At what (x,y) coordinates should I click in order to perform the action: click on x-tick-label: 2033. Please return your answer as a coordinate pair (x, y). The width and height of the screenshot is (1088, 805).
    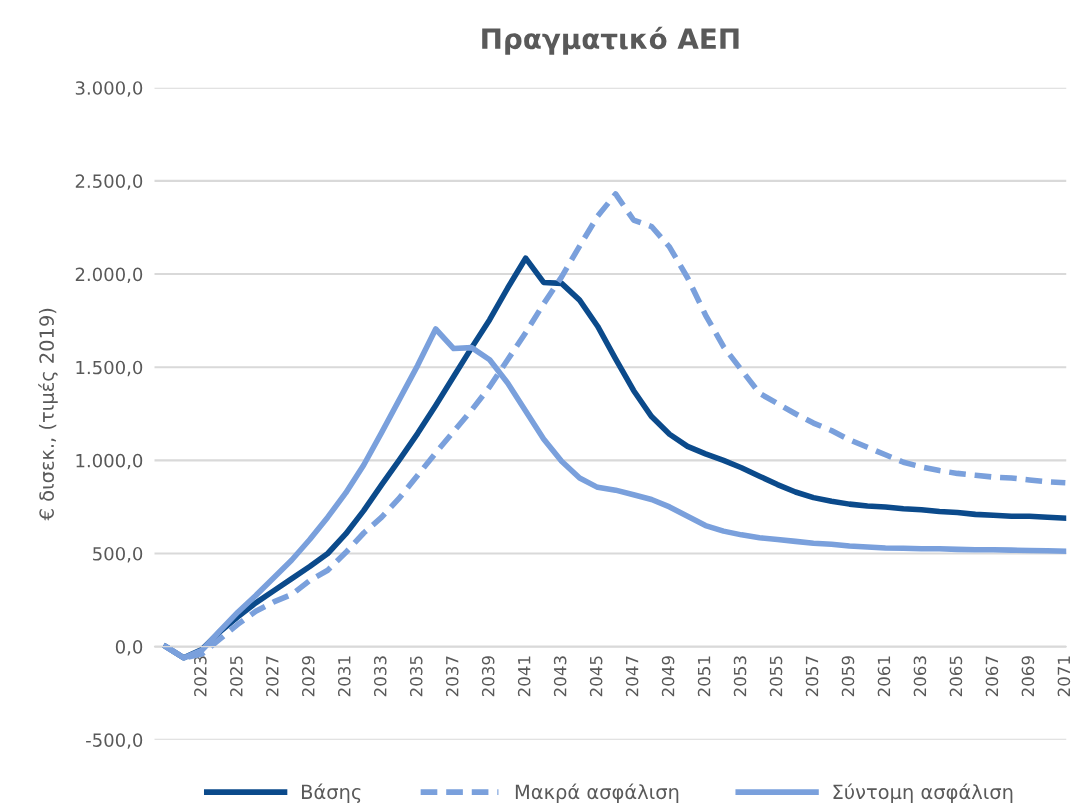
    Looking at the image, I should click on (380, 676).